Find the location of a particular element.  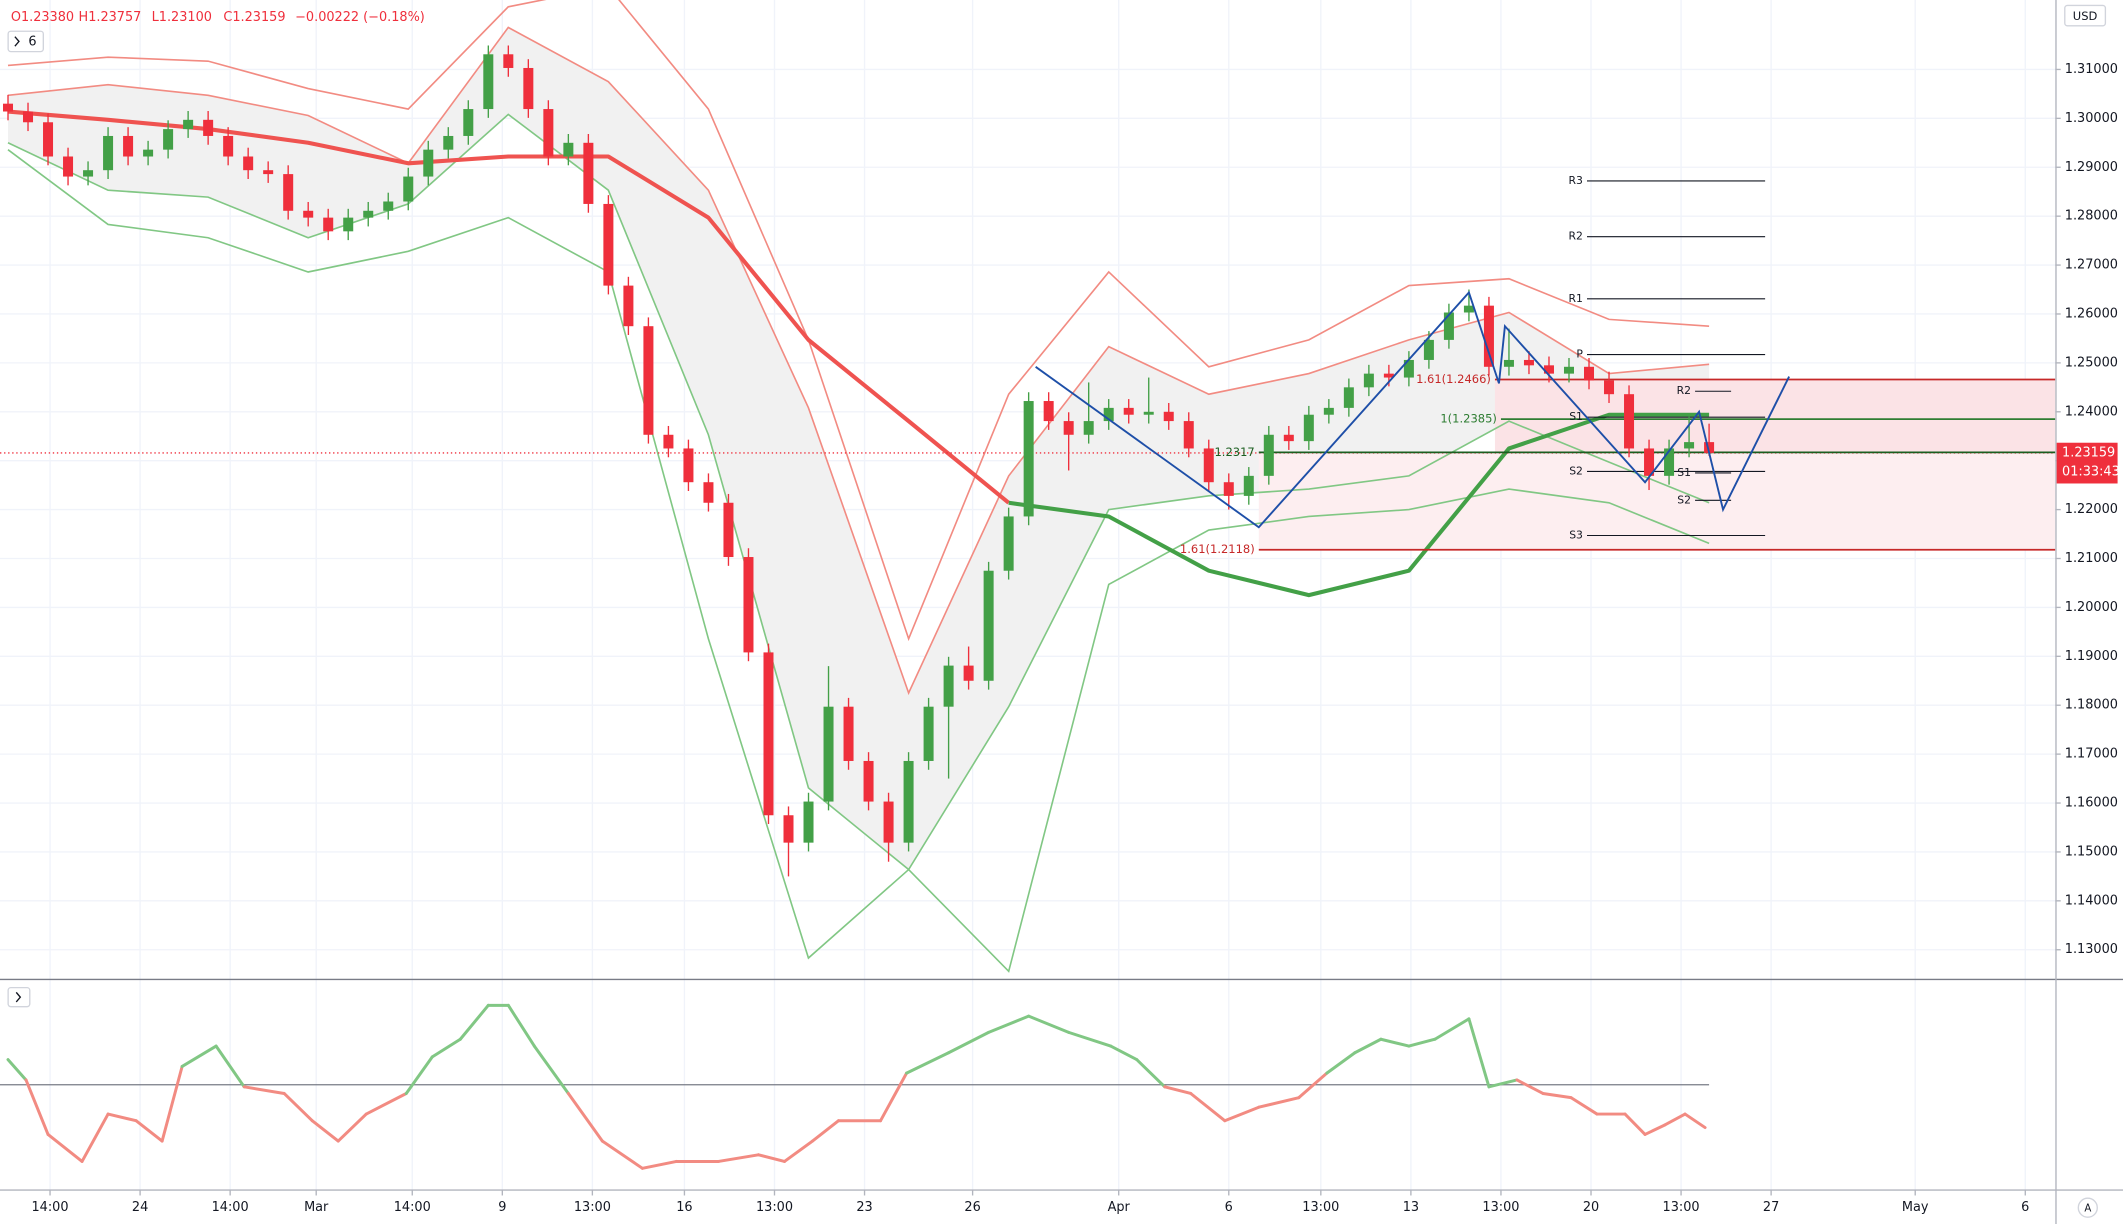

auto-scale-button: A is located at coordinates (2087, 1207).